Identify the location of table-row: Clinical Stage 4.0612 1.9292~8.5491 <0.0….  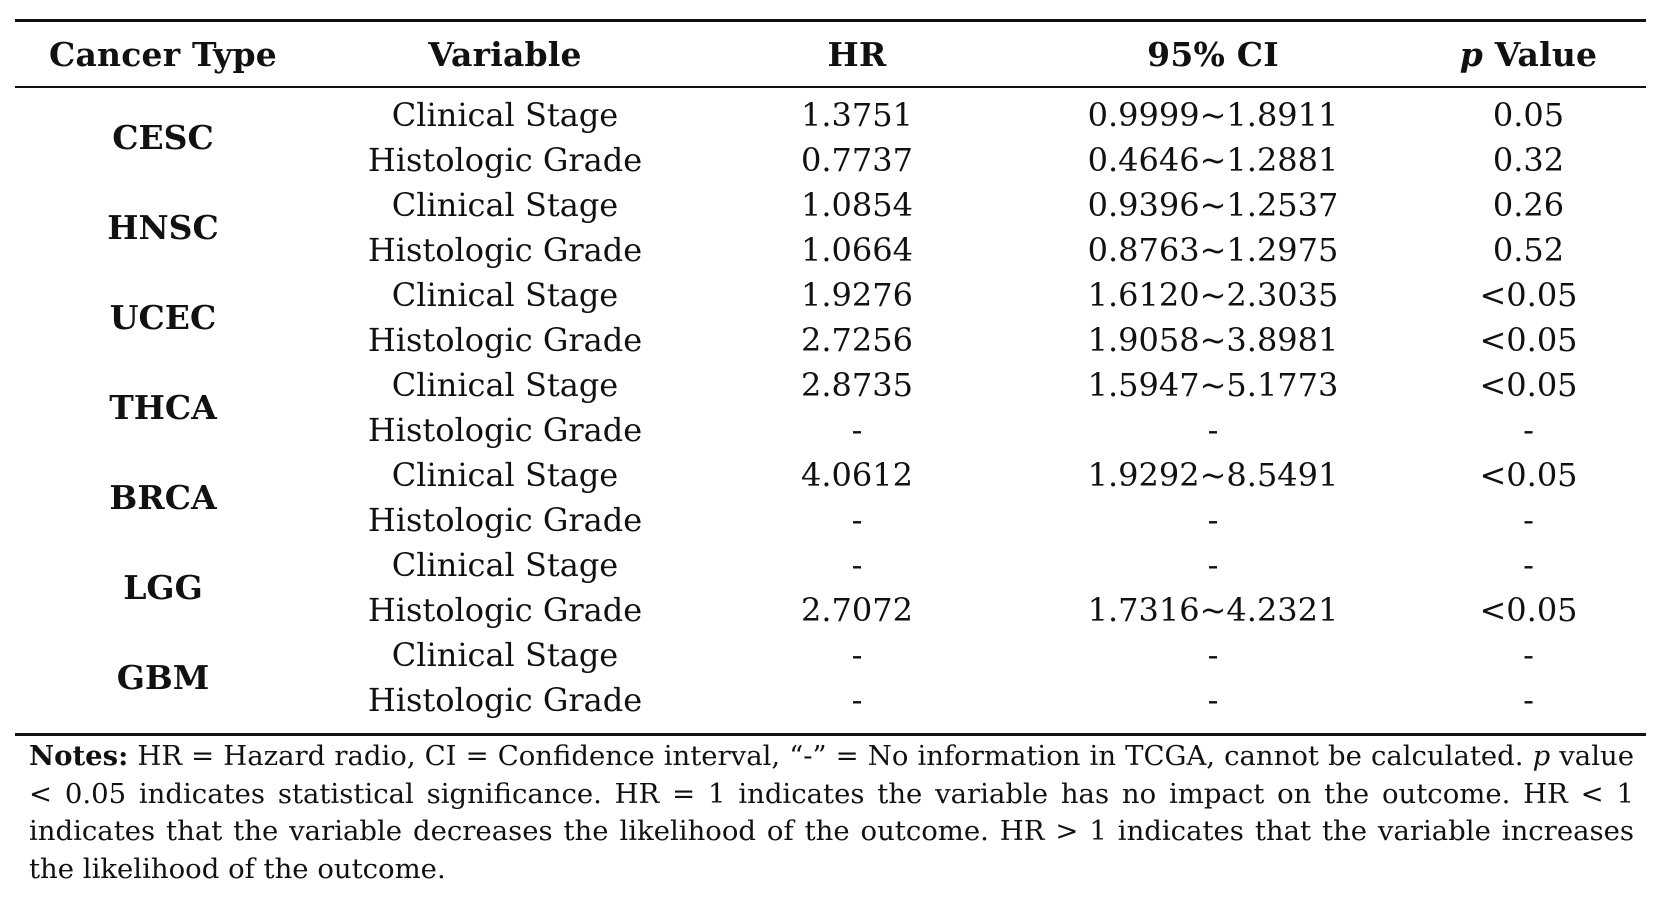
(978, 475).